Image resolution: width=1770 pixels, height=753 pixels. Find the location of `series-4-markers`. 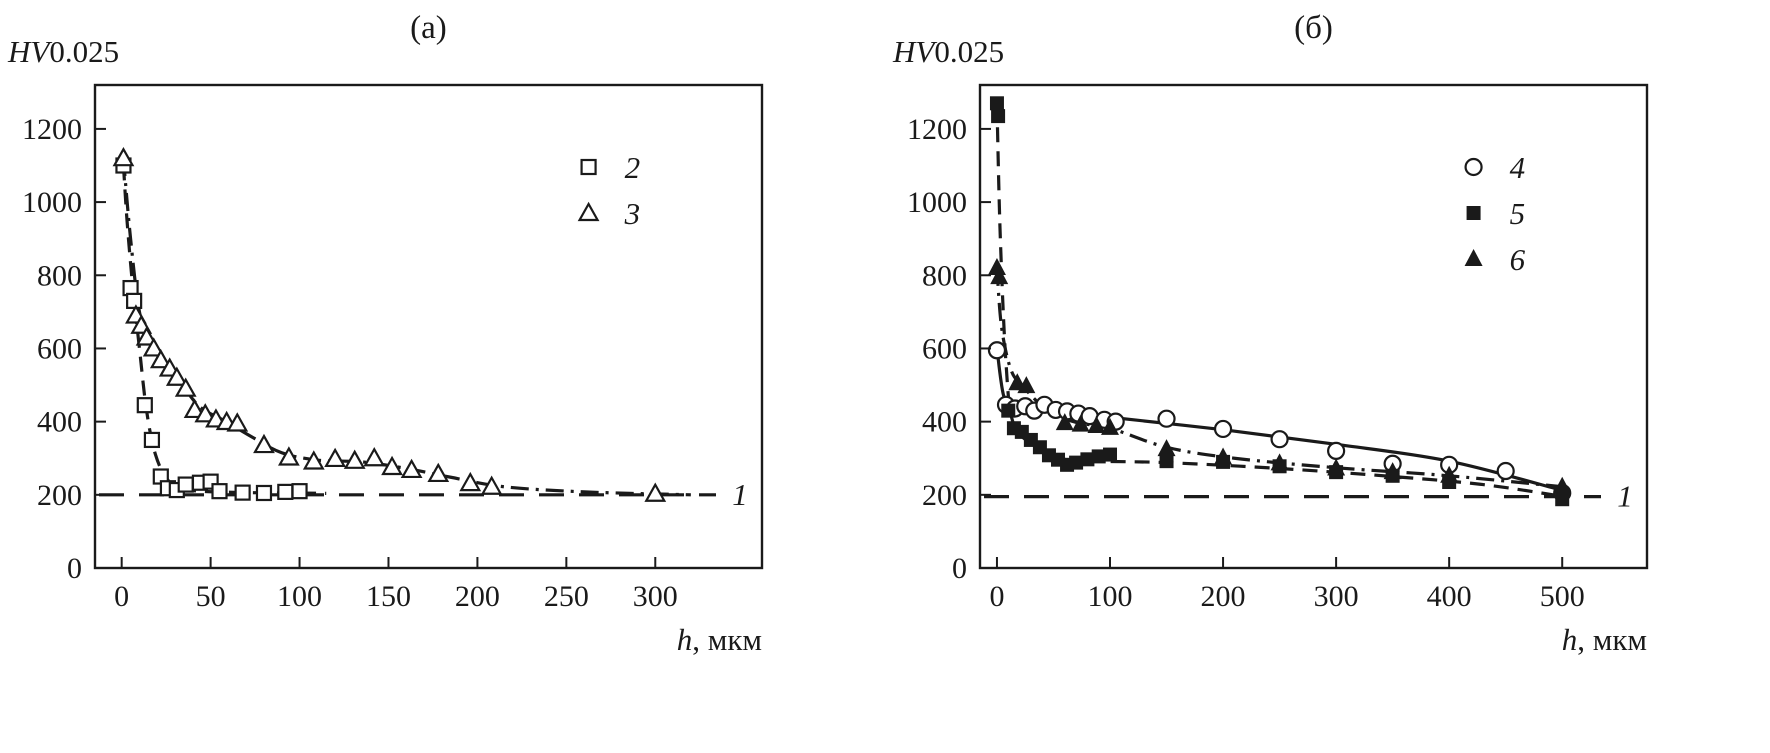

series-4-markers is located at coordinates (1279, 422).